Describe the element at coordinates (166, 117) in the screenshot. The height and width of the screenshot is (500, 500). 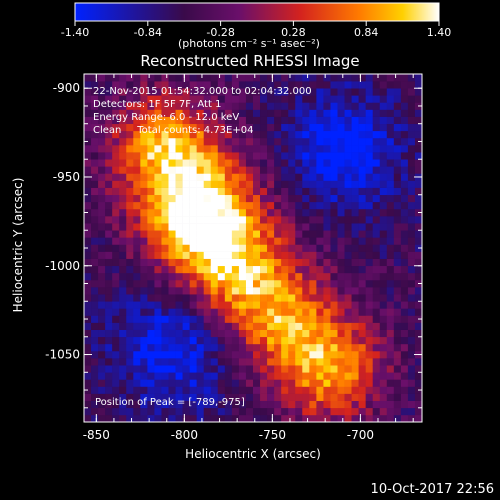
I see `annotation-energy-range: Energy Range: 6.0 - 12.0 keV` at that location.